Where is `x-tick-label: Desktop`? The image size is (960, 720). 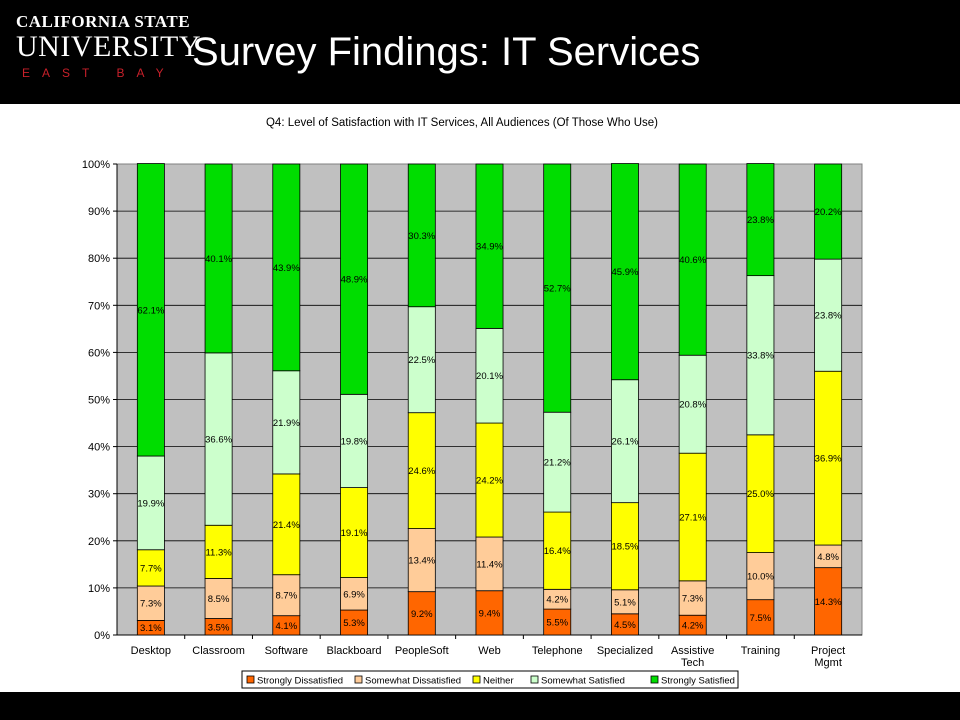
x-tick-label: Desktop is located at coordinates (151, 651).